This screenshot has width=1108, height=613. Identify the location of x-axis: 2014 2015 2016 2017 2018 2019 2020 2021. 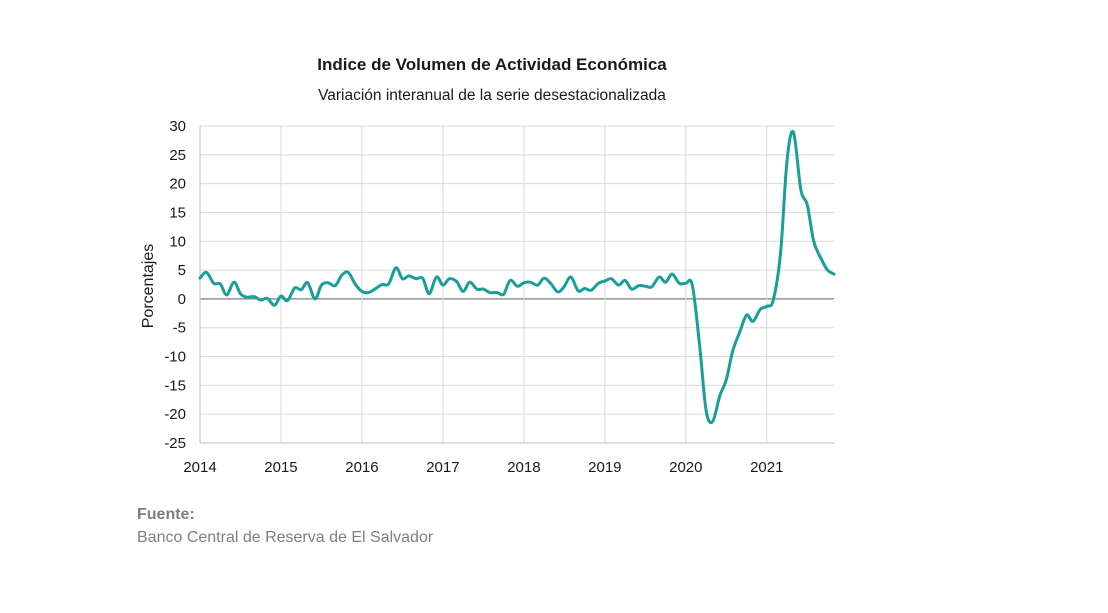
(508, 459).